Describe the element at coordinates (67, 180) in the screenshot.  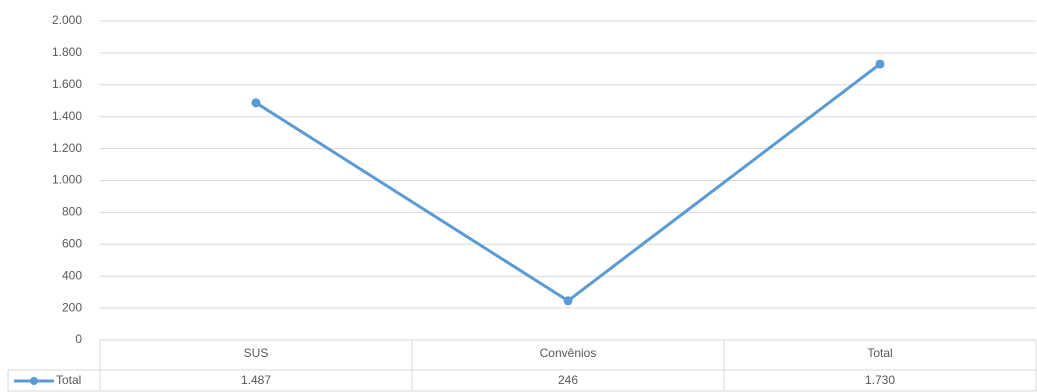
I see `y-tick-label: 1.000` at that location.